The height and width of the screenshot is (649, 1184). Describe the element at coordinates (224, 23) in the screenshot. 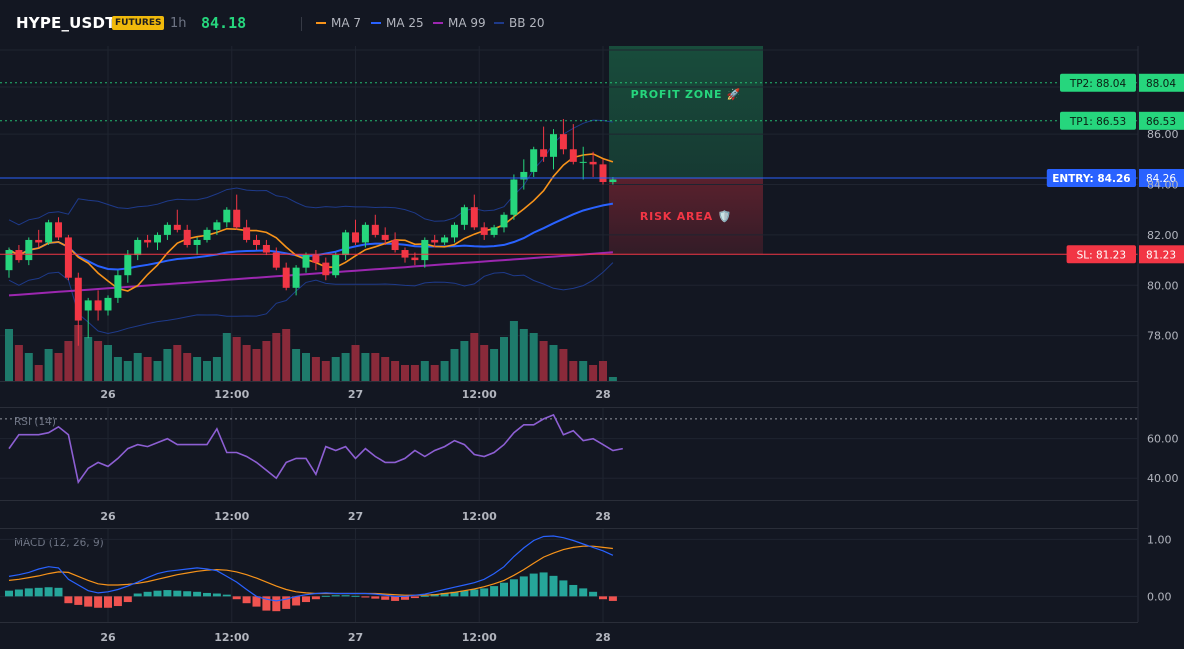

I see `last-price: 84.18` at that location.